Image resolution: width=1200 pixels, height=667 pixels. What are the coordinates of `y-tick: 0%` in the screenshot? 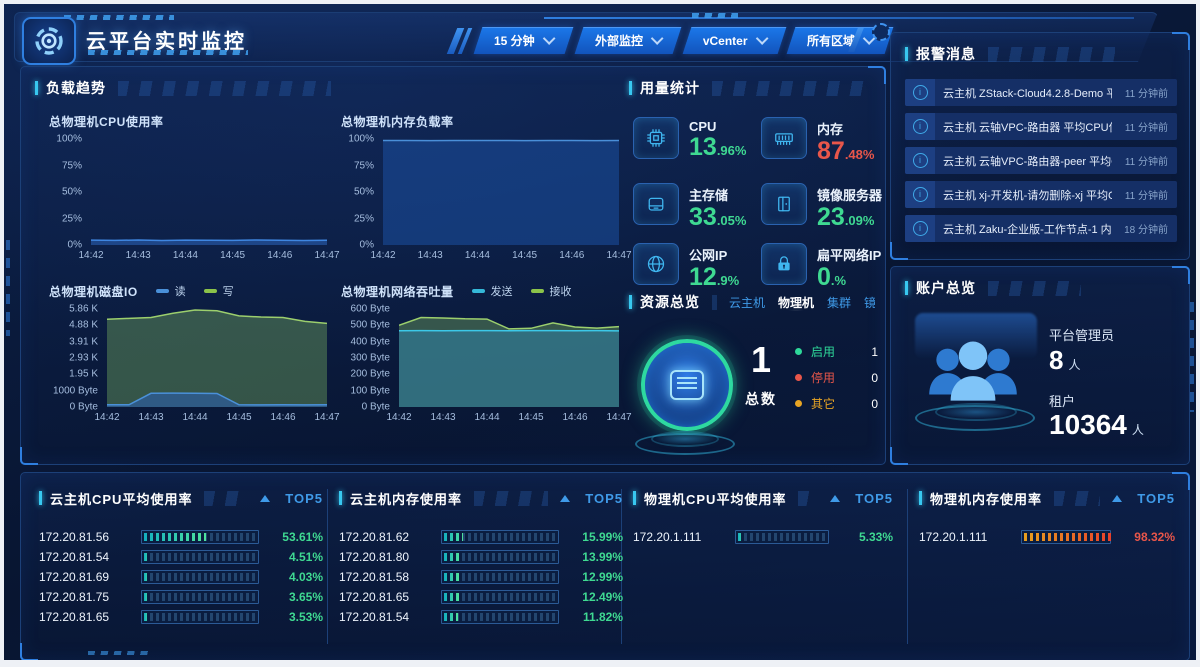 It's located at (74, 245).